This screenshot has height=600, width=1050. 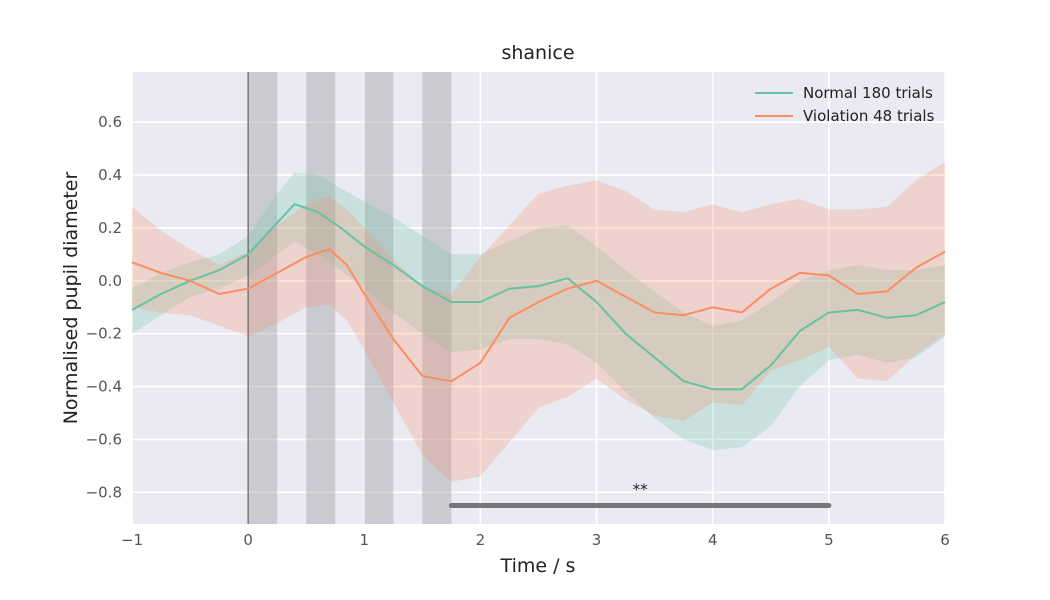 What do you see at coordinates (104, 439) in the screenshot?
I see `y-tick-label: −0.6` at bounding box center [104, 439].